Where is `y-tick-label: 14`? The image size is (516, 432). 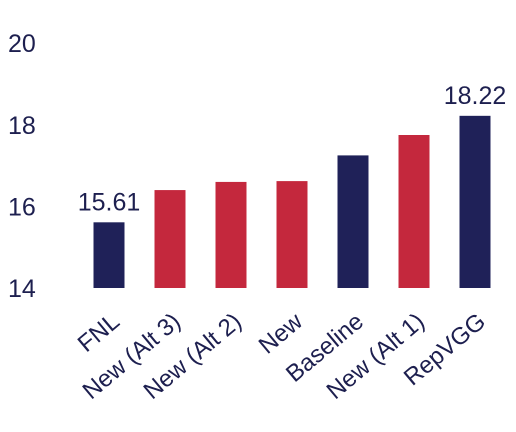 y-tick-label: 14 is located at coordinates (22, 289).